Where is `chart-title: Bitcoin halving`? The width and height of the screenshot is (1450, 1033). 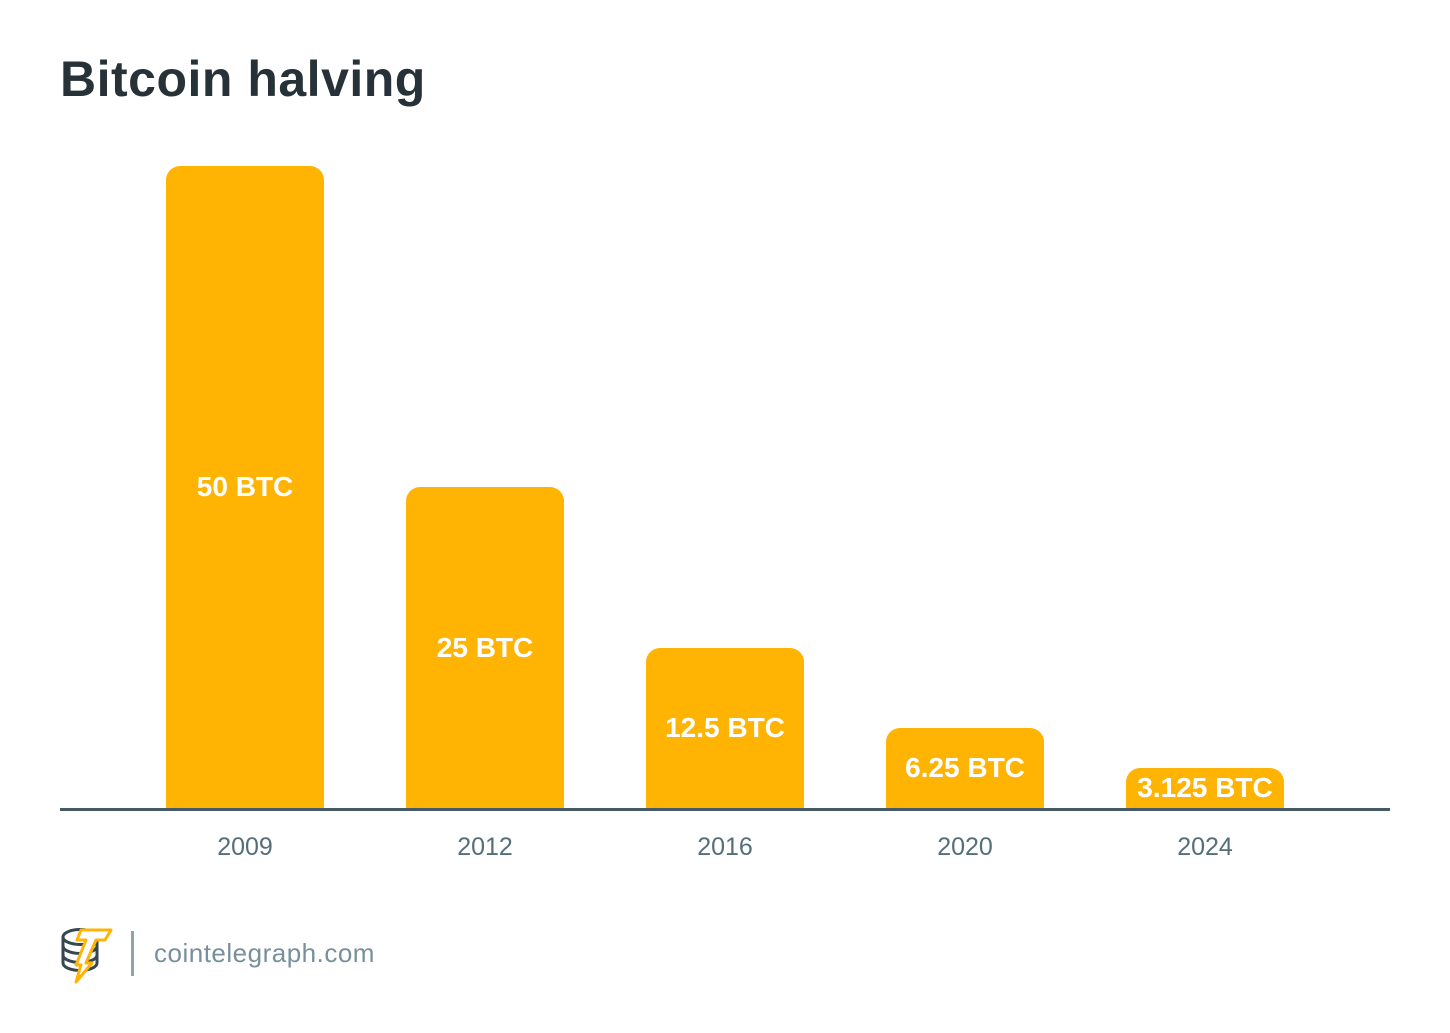 chart-title: Bitcoin halving is located at coordinates (243, 79).